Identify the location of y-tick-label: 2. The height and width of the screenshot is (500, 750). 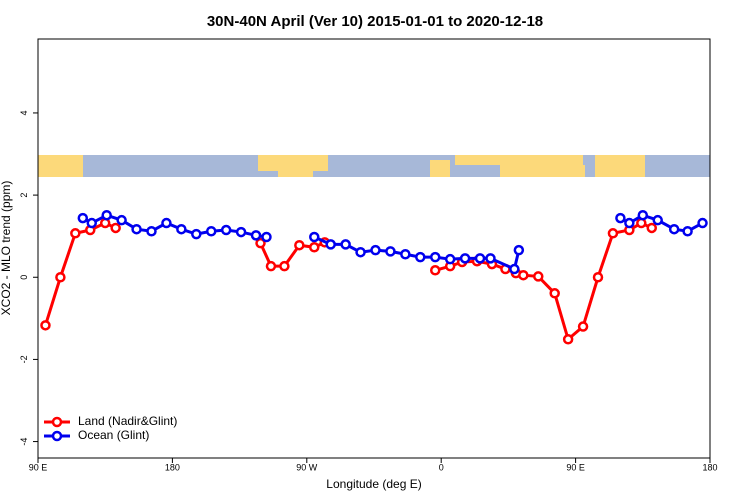
(24, 195).